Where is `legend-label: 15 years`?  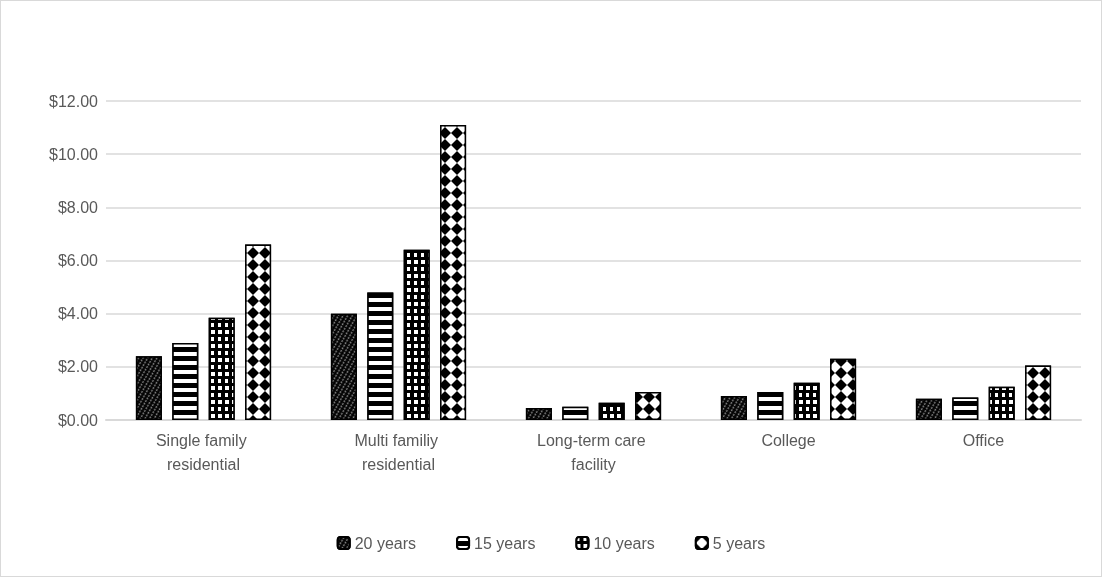 legend-label: 15 years is located at coordinates (505, 543).